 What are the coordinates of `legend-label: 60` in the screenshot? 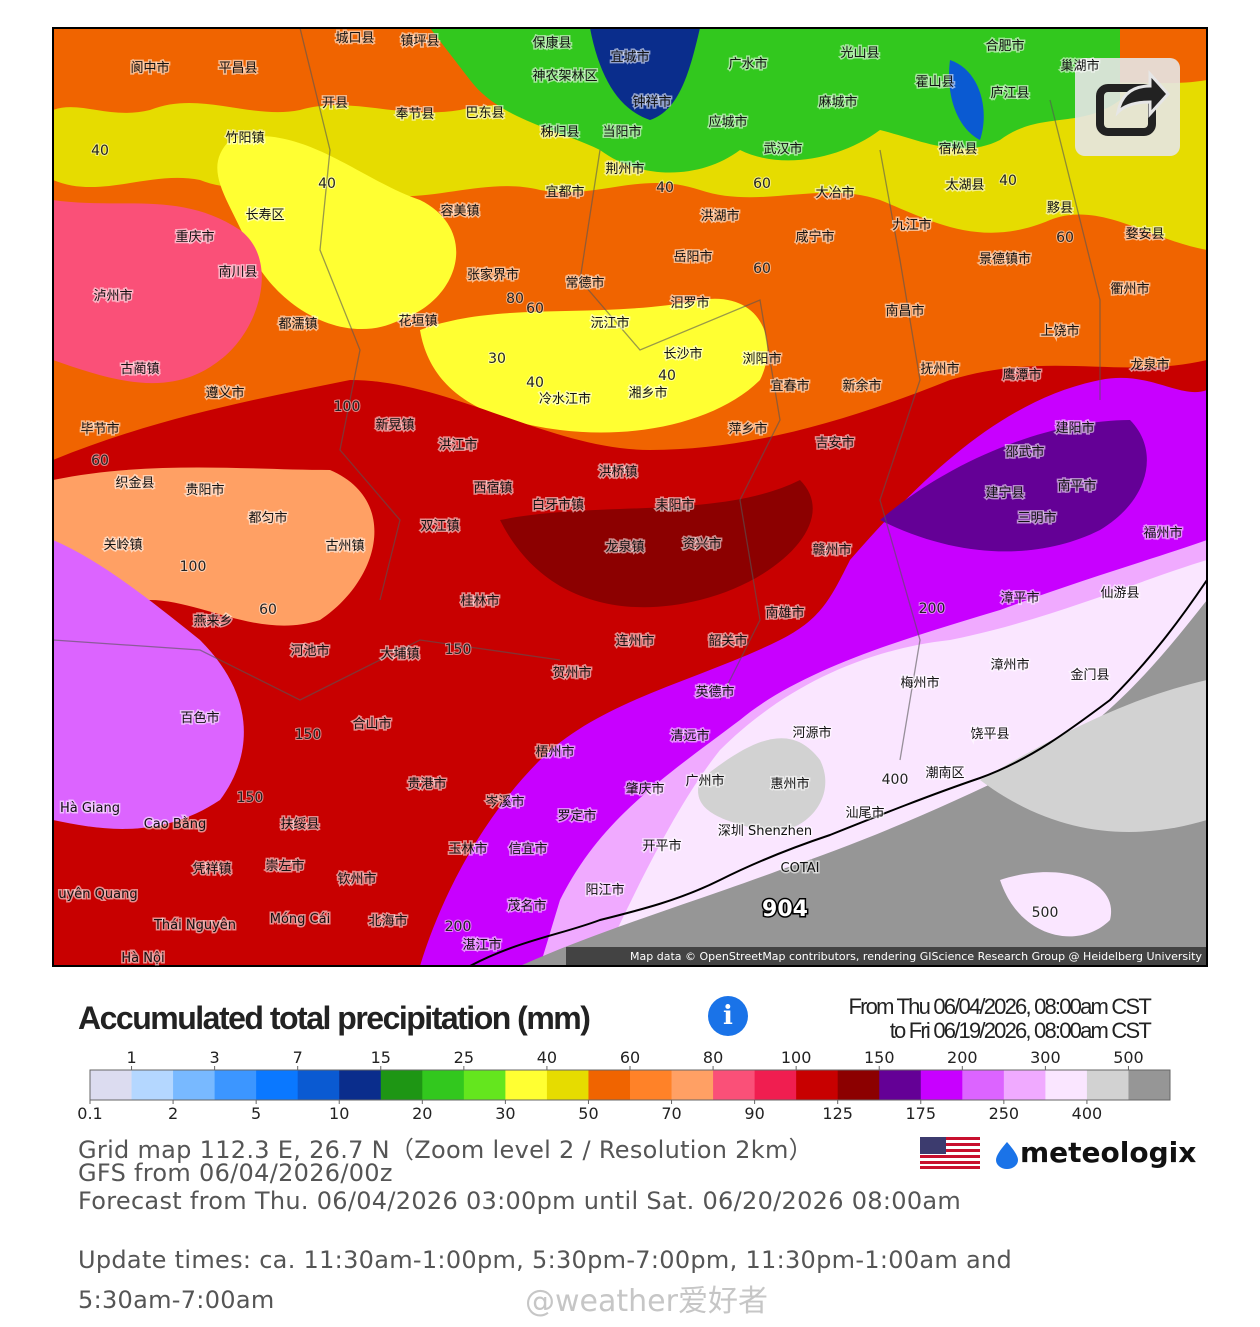 It's located at (630, 1057).